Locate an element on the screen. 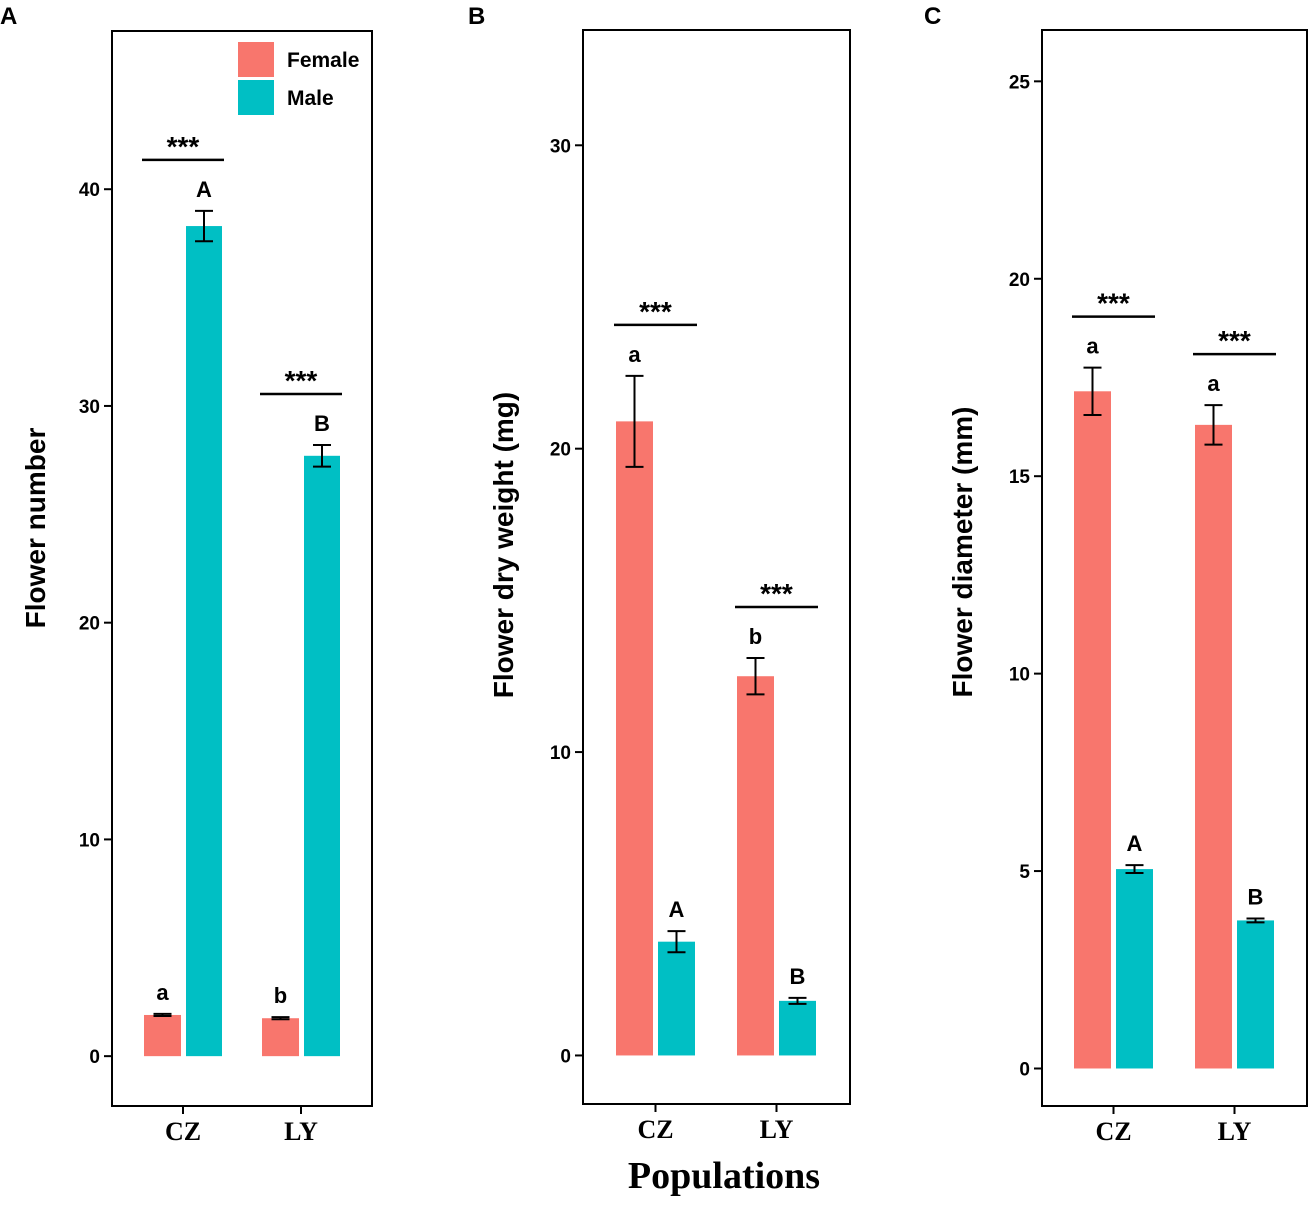  y-axis-label: Flower diameter (mm) is located at coordinates (962, 552).